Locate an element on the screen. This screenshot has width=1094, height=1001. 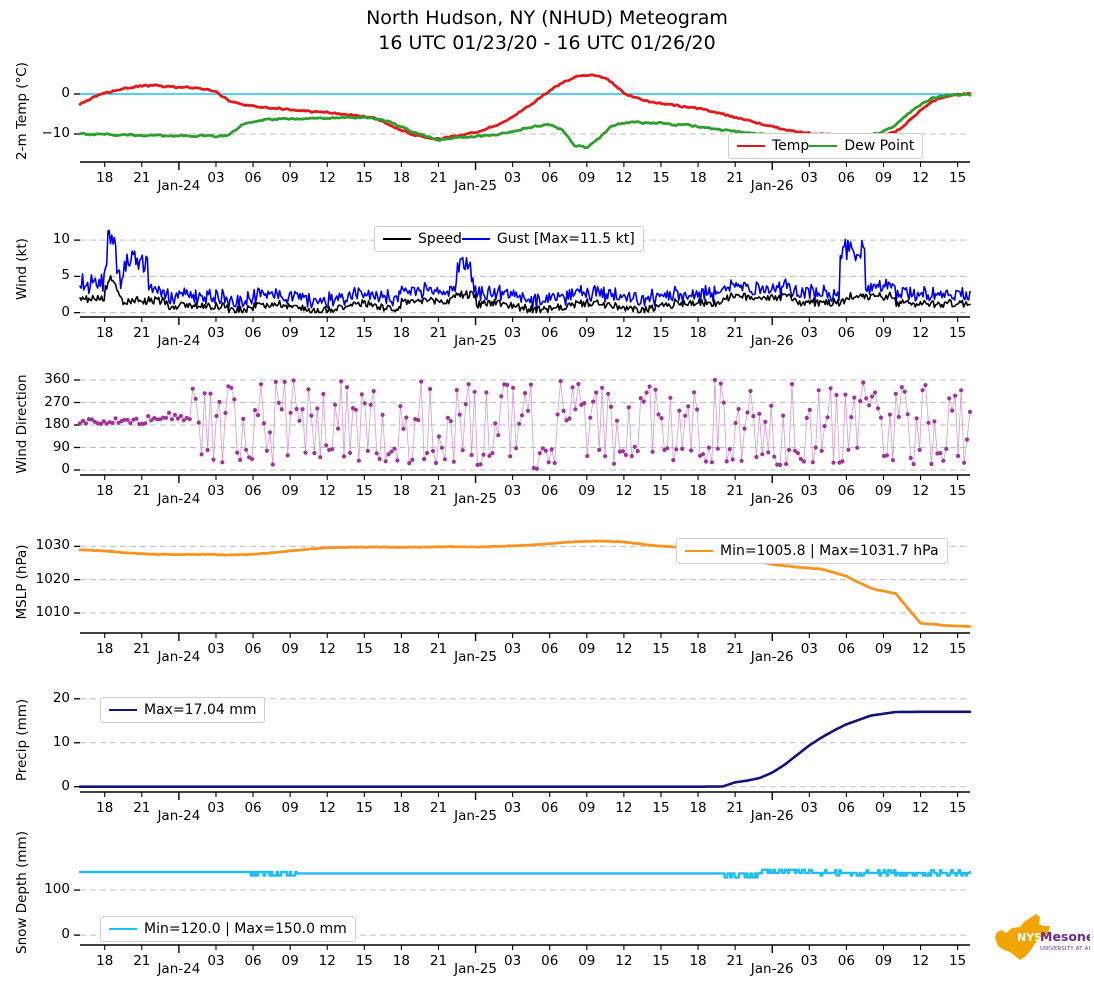
legend-precip: Max=17.04 mm is located at coordinates (183, 710).